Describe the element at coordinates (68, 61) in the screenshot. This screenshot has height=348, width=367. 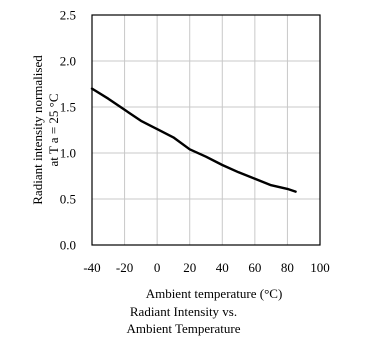
I see `y-tick-label: 2.0` at that location.